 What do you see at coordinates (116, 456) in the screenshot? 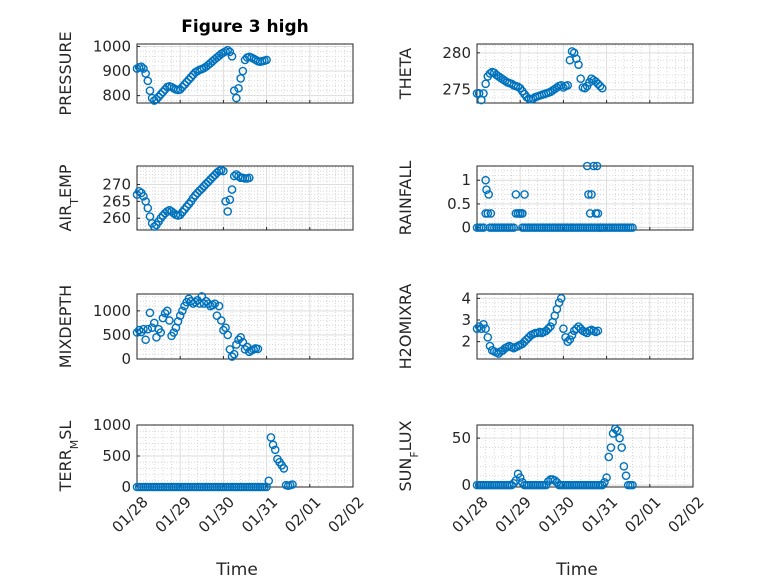
I see `y-tick-label: 500` at bounding box center [116, 456].